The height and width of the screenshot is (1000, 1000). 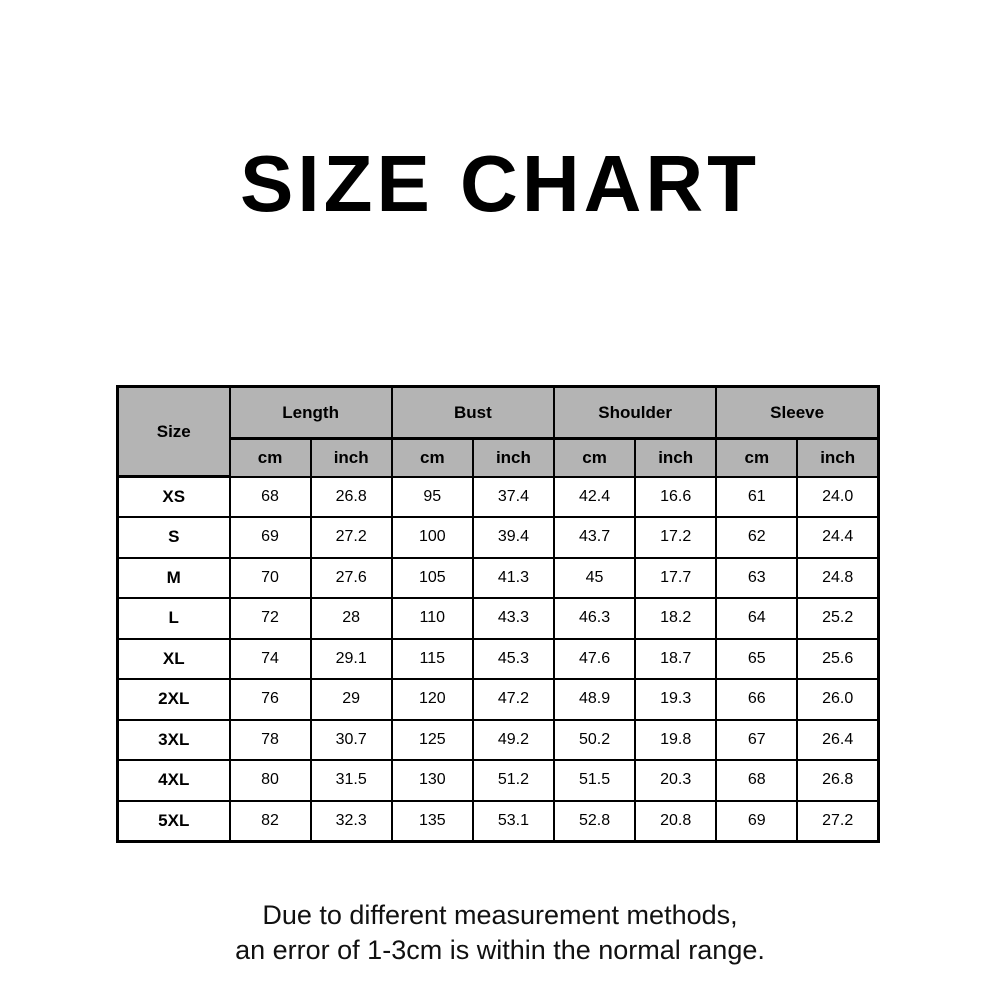 What do you see at coordinates (432, 699) in the screenshot?
I see `value-cell: 120` at bounding box center [432, 699].